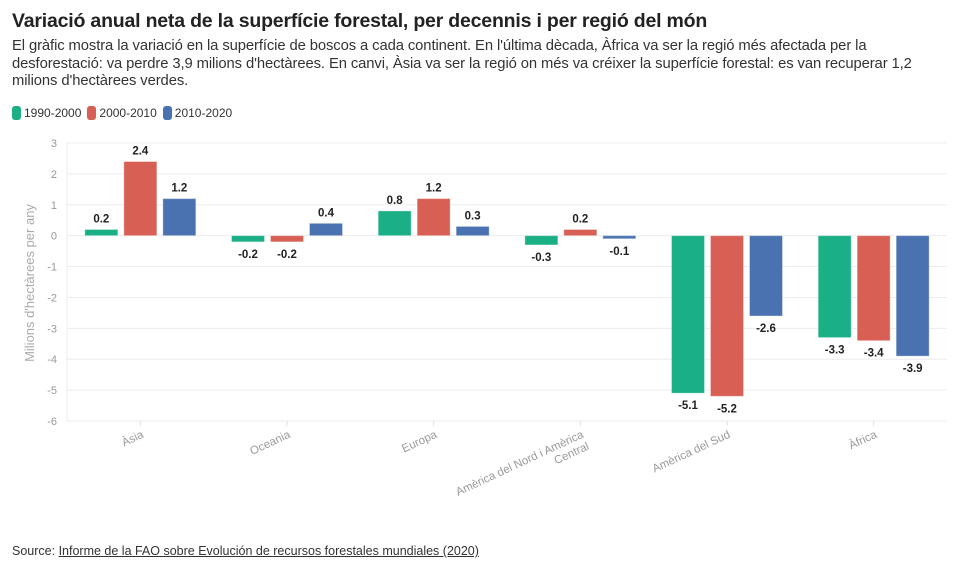  What do you see at coordinates (54, 175) in the screenshot?
I see `y-tick-label: 2` at bounding box center [54, 175].